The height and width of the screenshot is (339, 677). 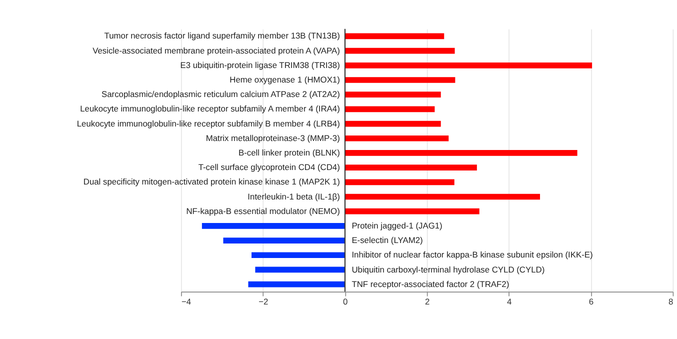 What do you see at coordinates (263, 211) in the screenshot?
I see `y-tick-label: NF-kappa-B essential modulator (NEMO)` at bounding box center [263, 211].